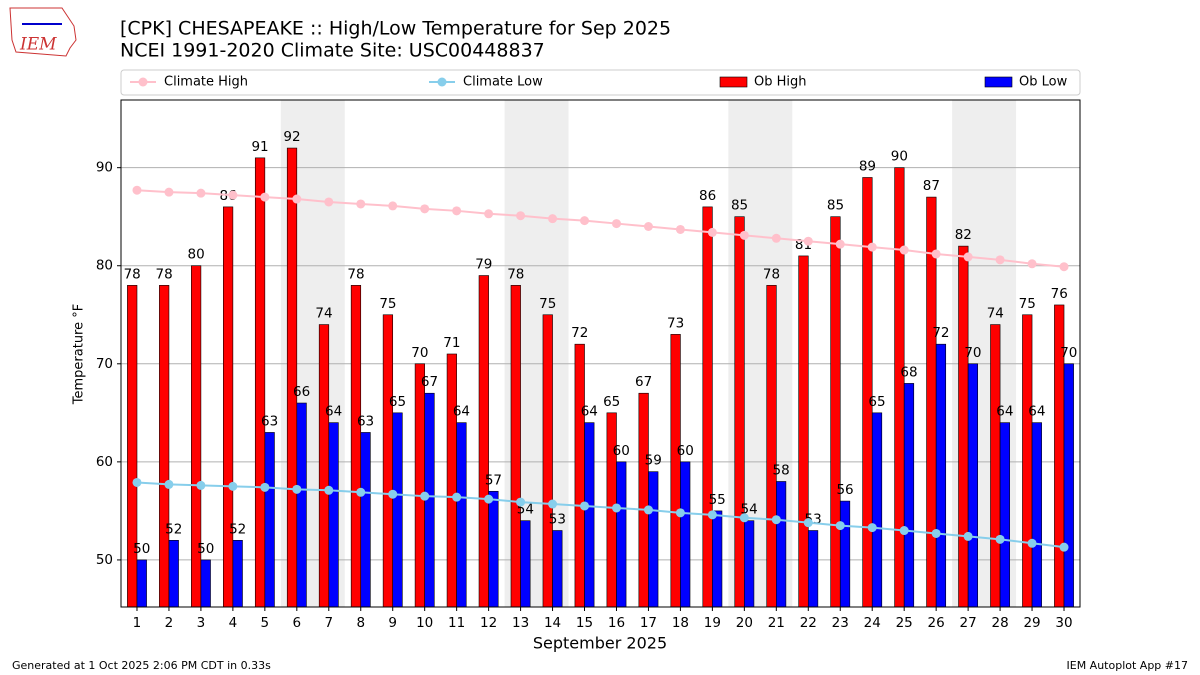  What do you see at coordinates (744, 623) in the screenshot?
I see `x-tick-label: 20` at bounding box center [744, 623].